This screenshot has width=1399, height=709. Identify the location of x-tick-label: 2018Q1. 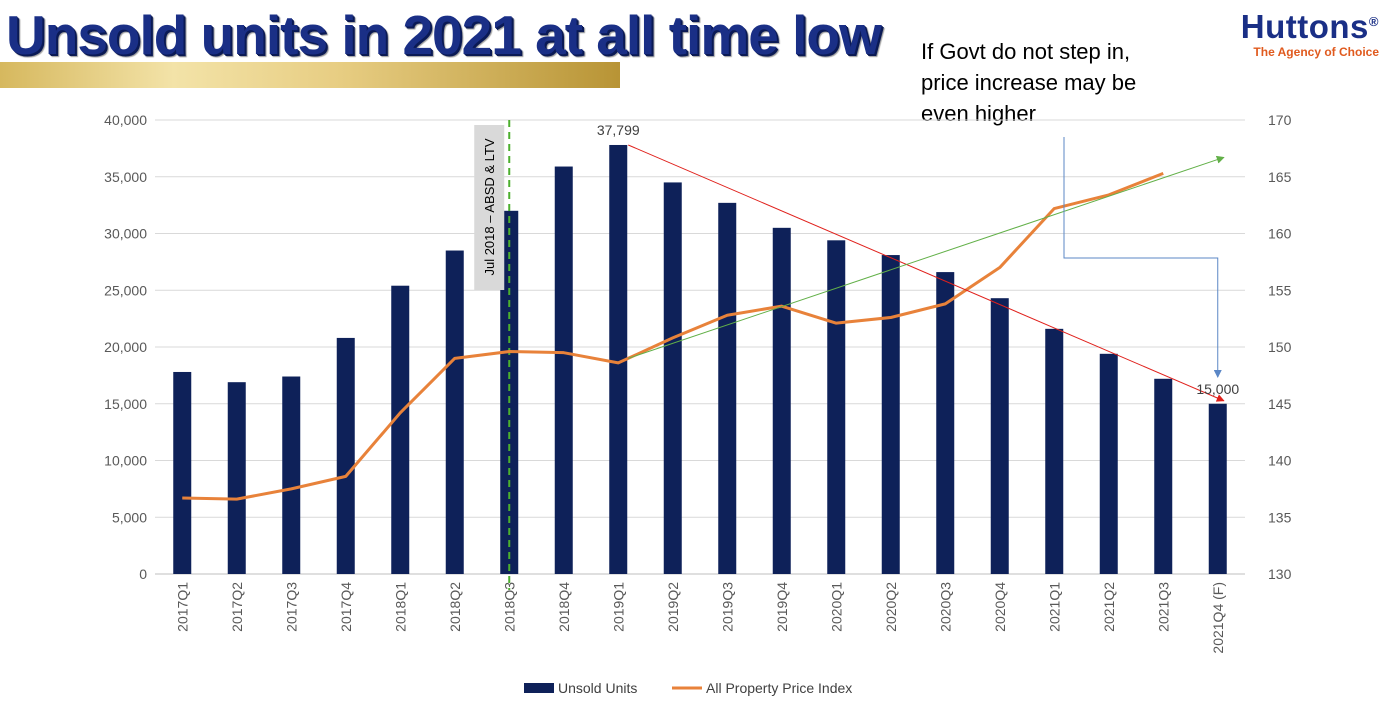
(400, 607).